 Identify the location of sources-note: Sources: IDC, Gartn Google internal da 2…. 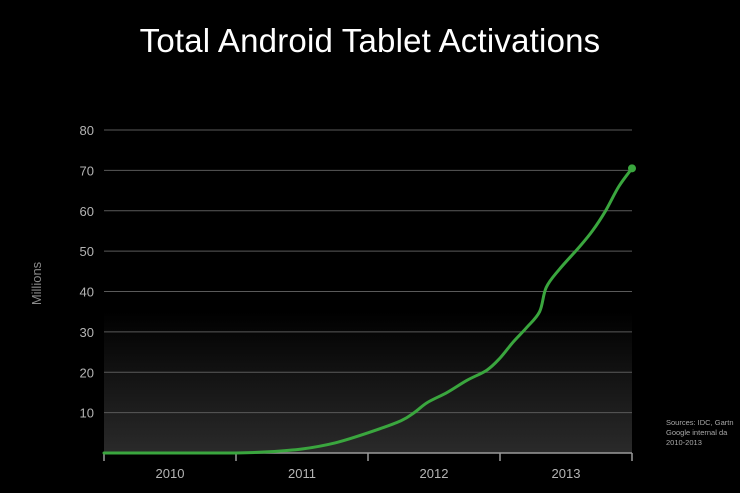
(703, 433).